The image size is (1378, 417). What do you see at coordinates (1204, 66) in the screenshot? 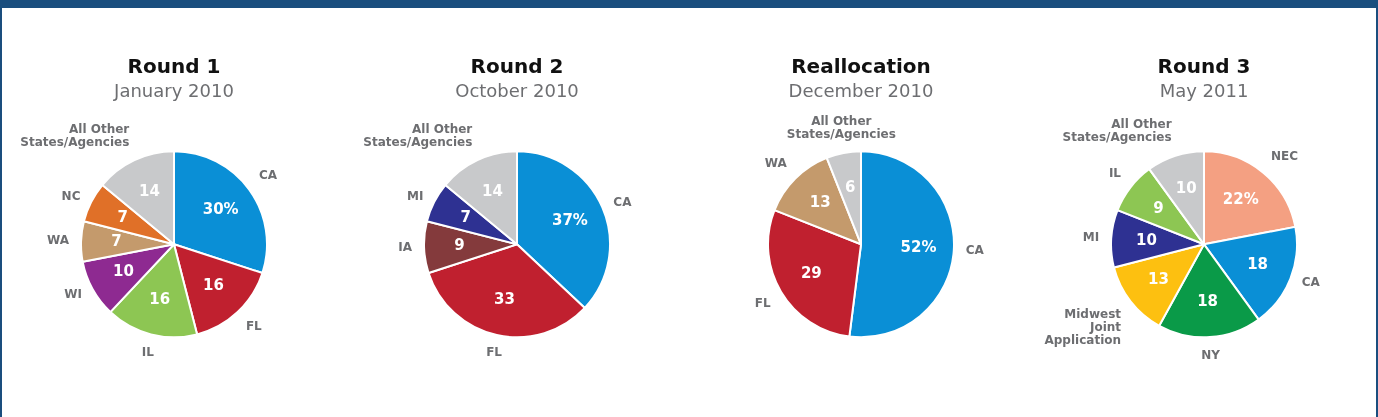
I see `chart-title: Round 3` at bounding box center [1204, 66].